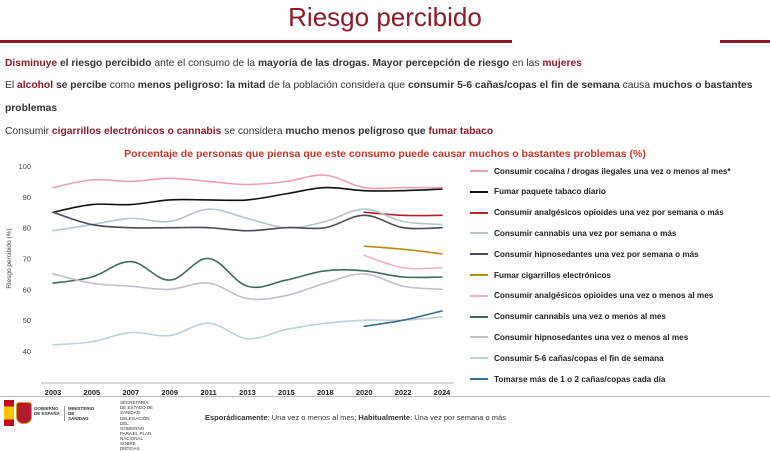 This screenshot has width=770, height=451. Describe the element at coordinates (80, 85) in the screenshot. I see `intro-text-segment: se percibe` at that location.